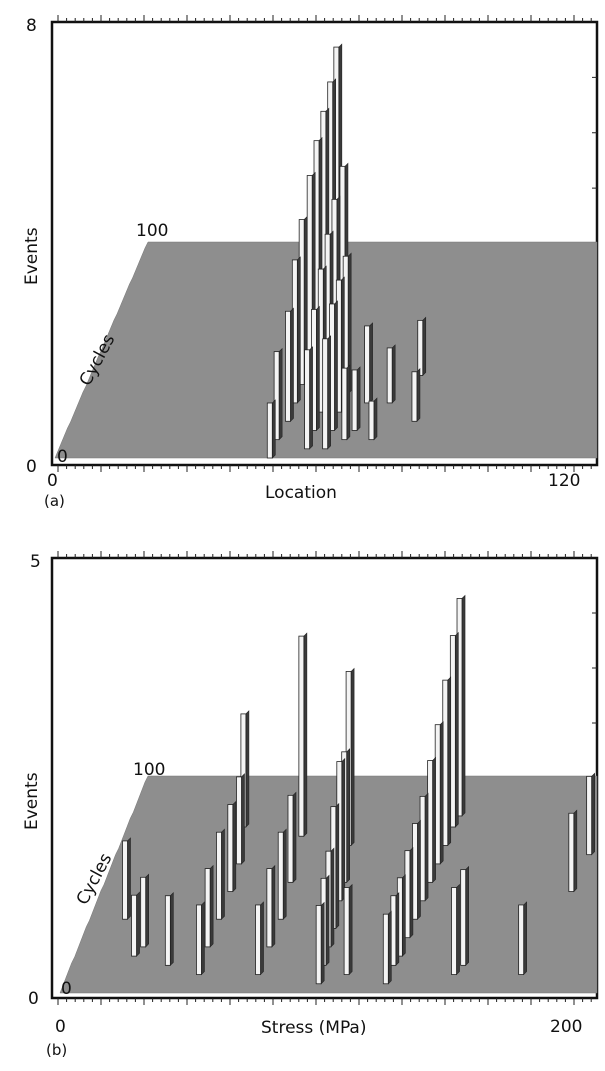  What do you see at coordinates (149, 770) in the screenshot?
I see `panel-b-depth-max-label: 100` at bounding box center [149, 770].